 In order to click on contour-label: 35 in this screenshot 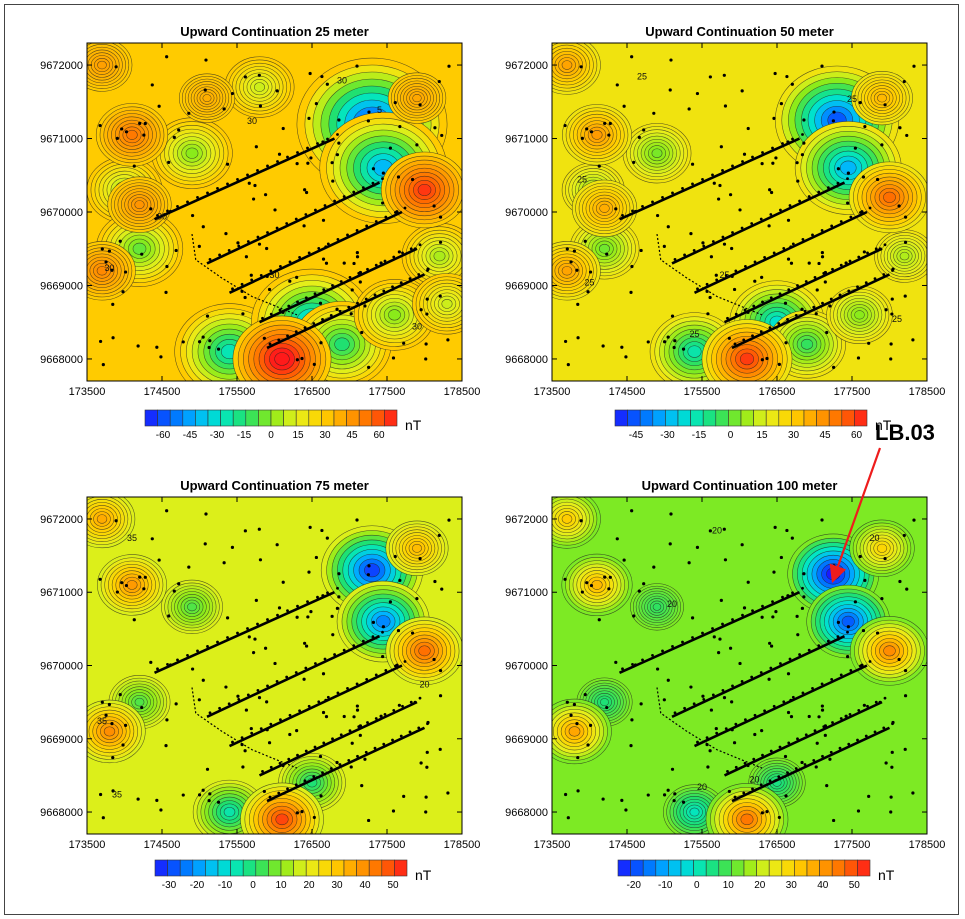, I will do `click(132, 538)`.